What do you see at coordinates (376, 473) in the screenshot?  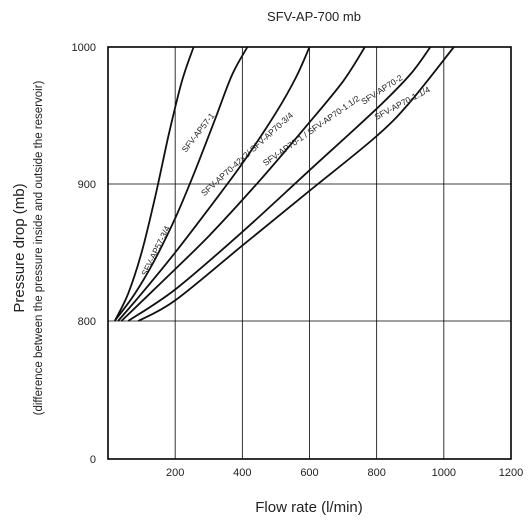 I see `x-tick-label: 800` at bounding box center [376, 473].